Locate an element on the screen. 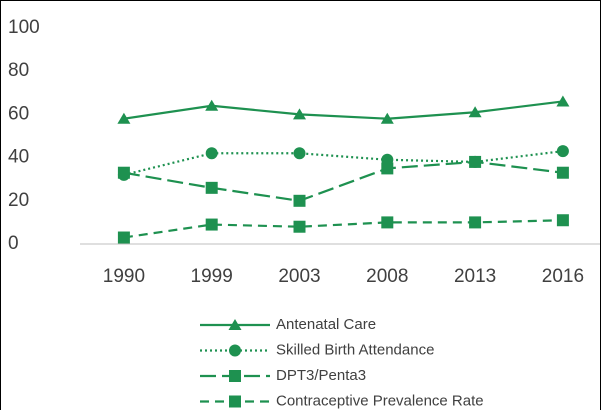 This screenshot has width=601, height=410. y-tick-label: 20 is located at coordinates (18, 200).